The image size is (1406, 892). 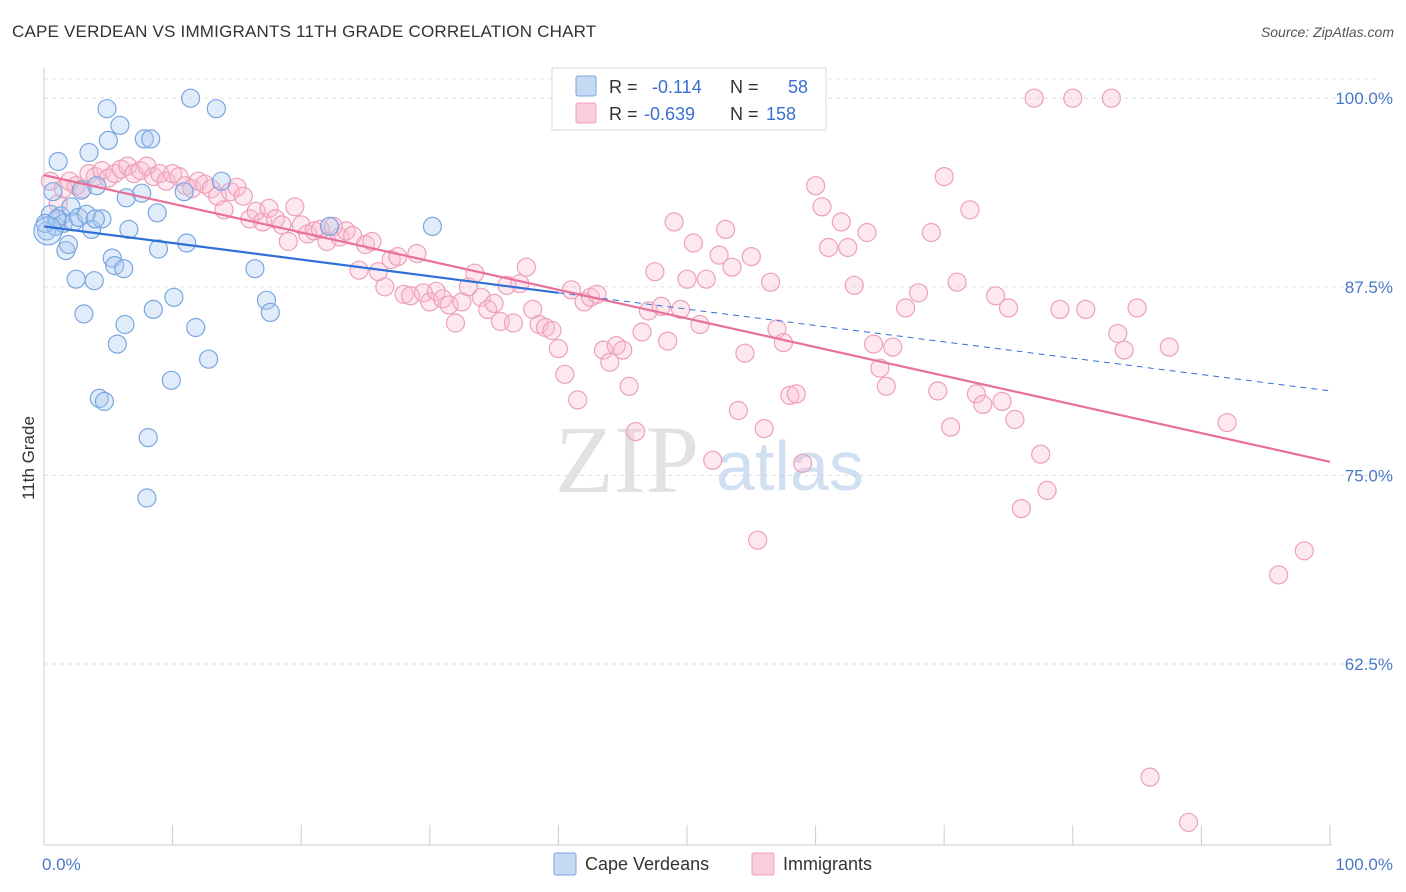 I want to click on legend-r-value-cape-verdeans: -0.114, so click(x=677, y=87).